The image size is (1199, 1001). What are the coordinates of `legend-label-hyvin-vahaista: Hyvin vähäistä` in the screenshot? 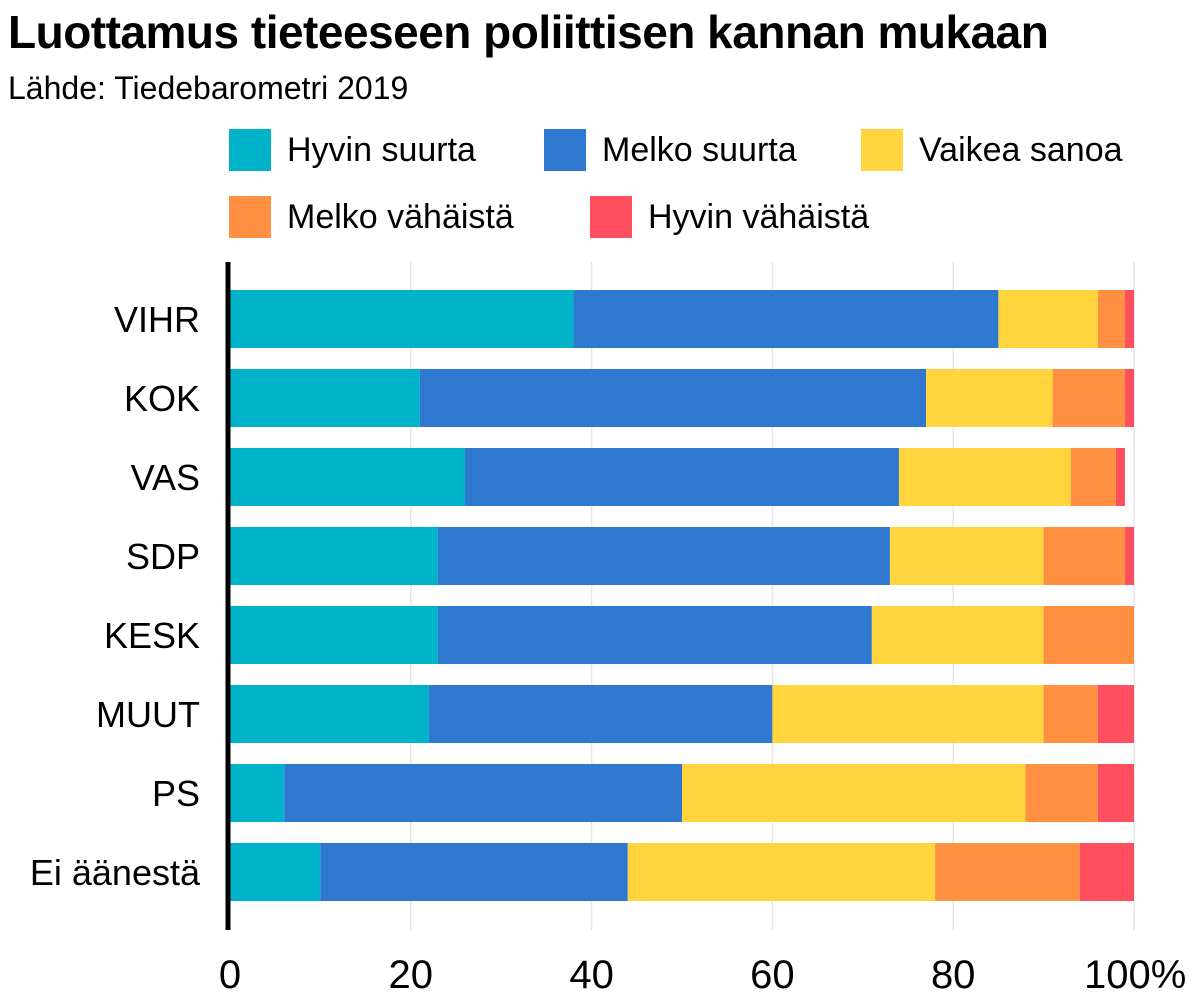 It's located at (759, 216).